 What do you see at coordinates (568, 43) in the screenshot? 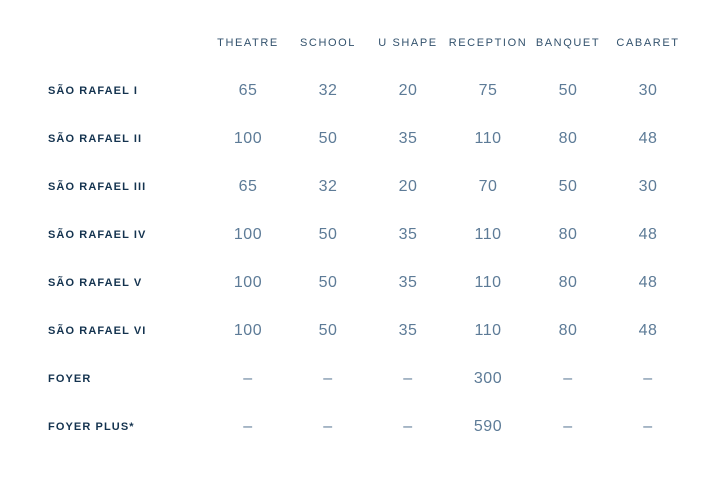
I see `column-header-banquet: BANQUET` at bounding box center [568, 43].